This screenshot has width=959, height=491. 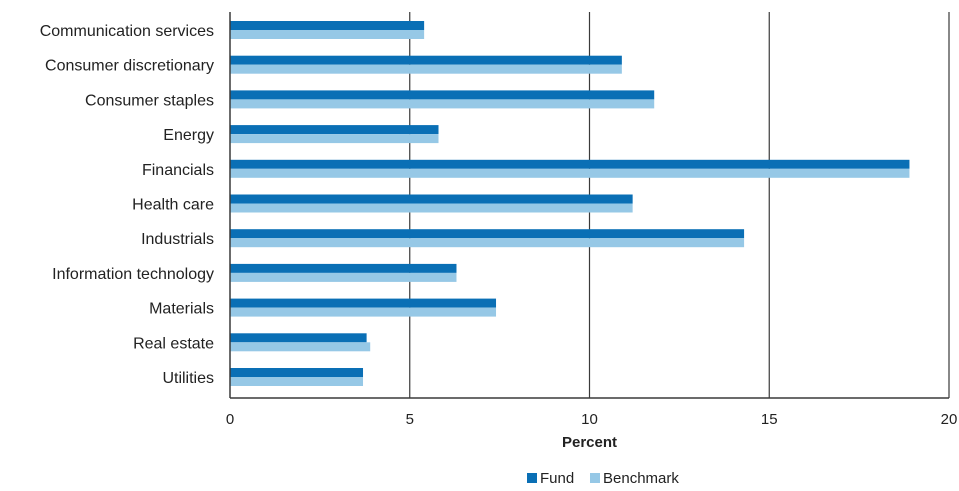 What do you see at coordinates (949, 419) in the screenshot?
I see `x-tick-label: 20` at bounding box center [949, 419].